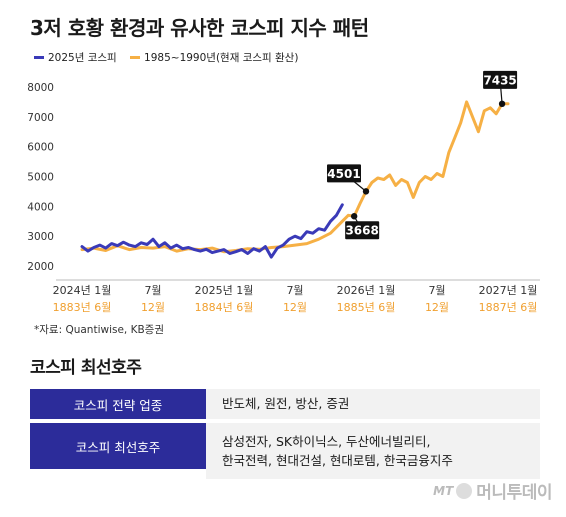  I want to click on y-tick-label-8000: 8000, so click(40, 88).